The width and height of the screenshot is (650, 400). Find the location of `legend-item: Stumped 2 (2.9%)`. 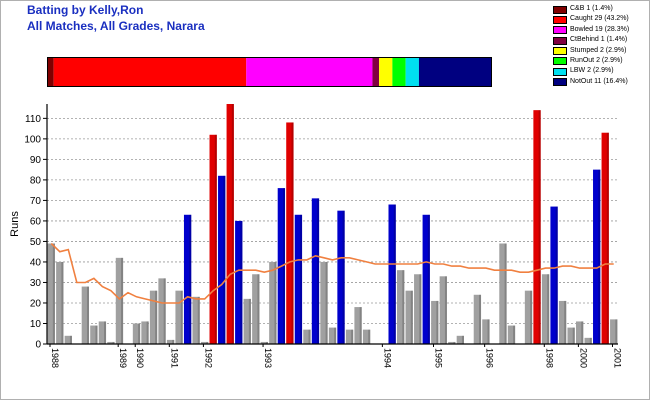

legend-item: Stumped 2 (2.9%) is located at coordinates (598, 51).